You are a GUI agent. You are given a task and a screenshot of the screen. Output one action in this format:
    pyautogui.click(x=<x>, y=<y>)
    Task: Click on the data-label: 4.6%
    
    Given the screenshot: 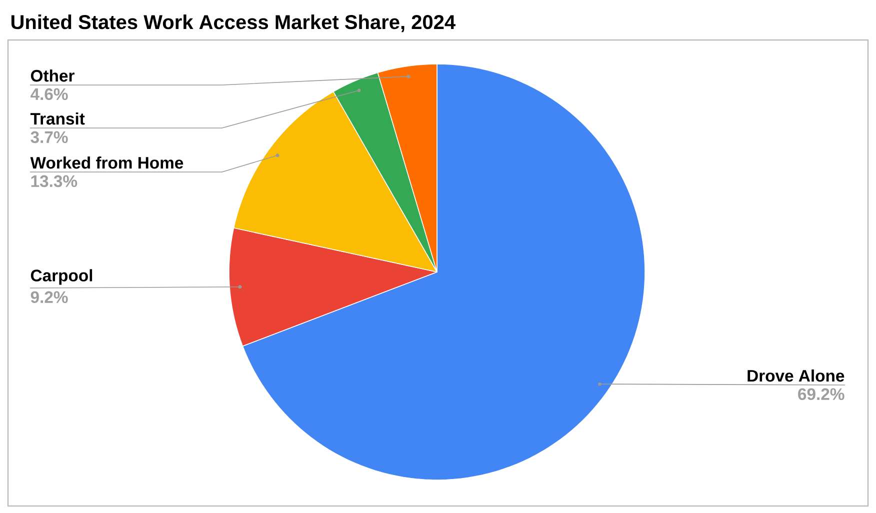 What is the action you would take?
    pyautogui.click(x=49, y=94)
    